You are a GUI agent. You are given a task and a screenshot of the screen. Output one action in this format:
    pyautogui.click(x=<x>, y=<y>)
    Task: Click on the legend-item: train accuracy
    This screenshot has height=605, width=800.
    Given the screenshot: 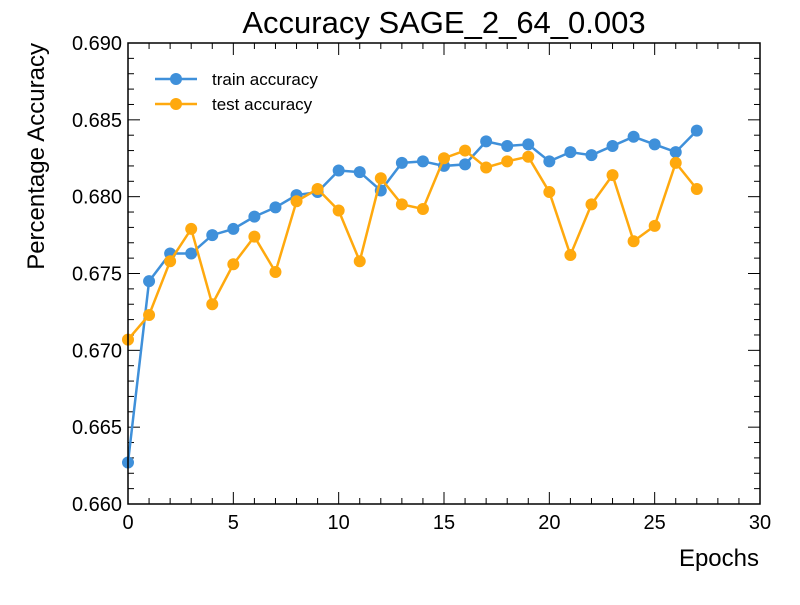 What is the action you would take?
    pyautogui.click(x=236, y=79)
    